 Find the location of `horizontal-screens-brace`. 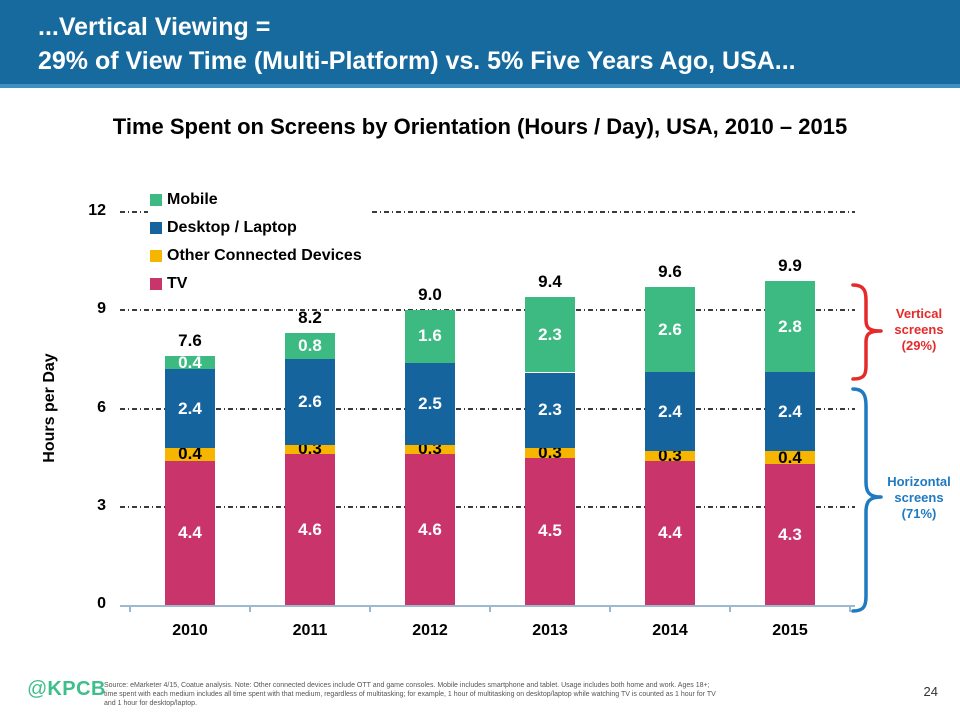

horizontal-screens-brace is located at coordinates (867, 500).